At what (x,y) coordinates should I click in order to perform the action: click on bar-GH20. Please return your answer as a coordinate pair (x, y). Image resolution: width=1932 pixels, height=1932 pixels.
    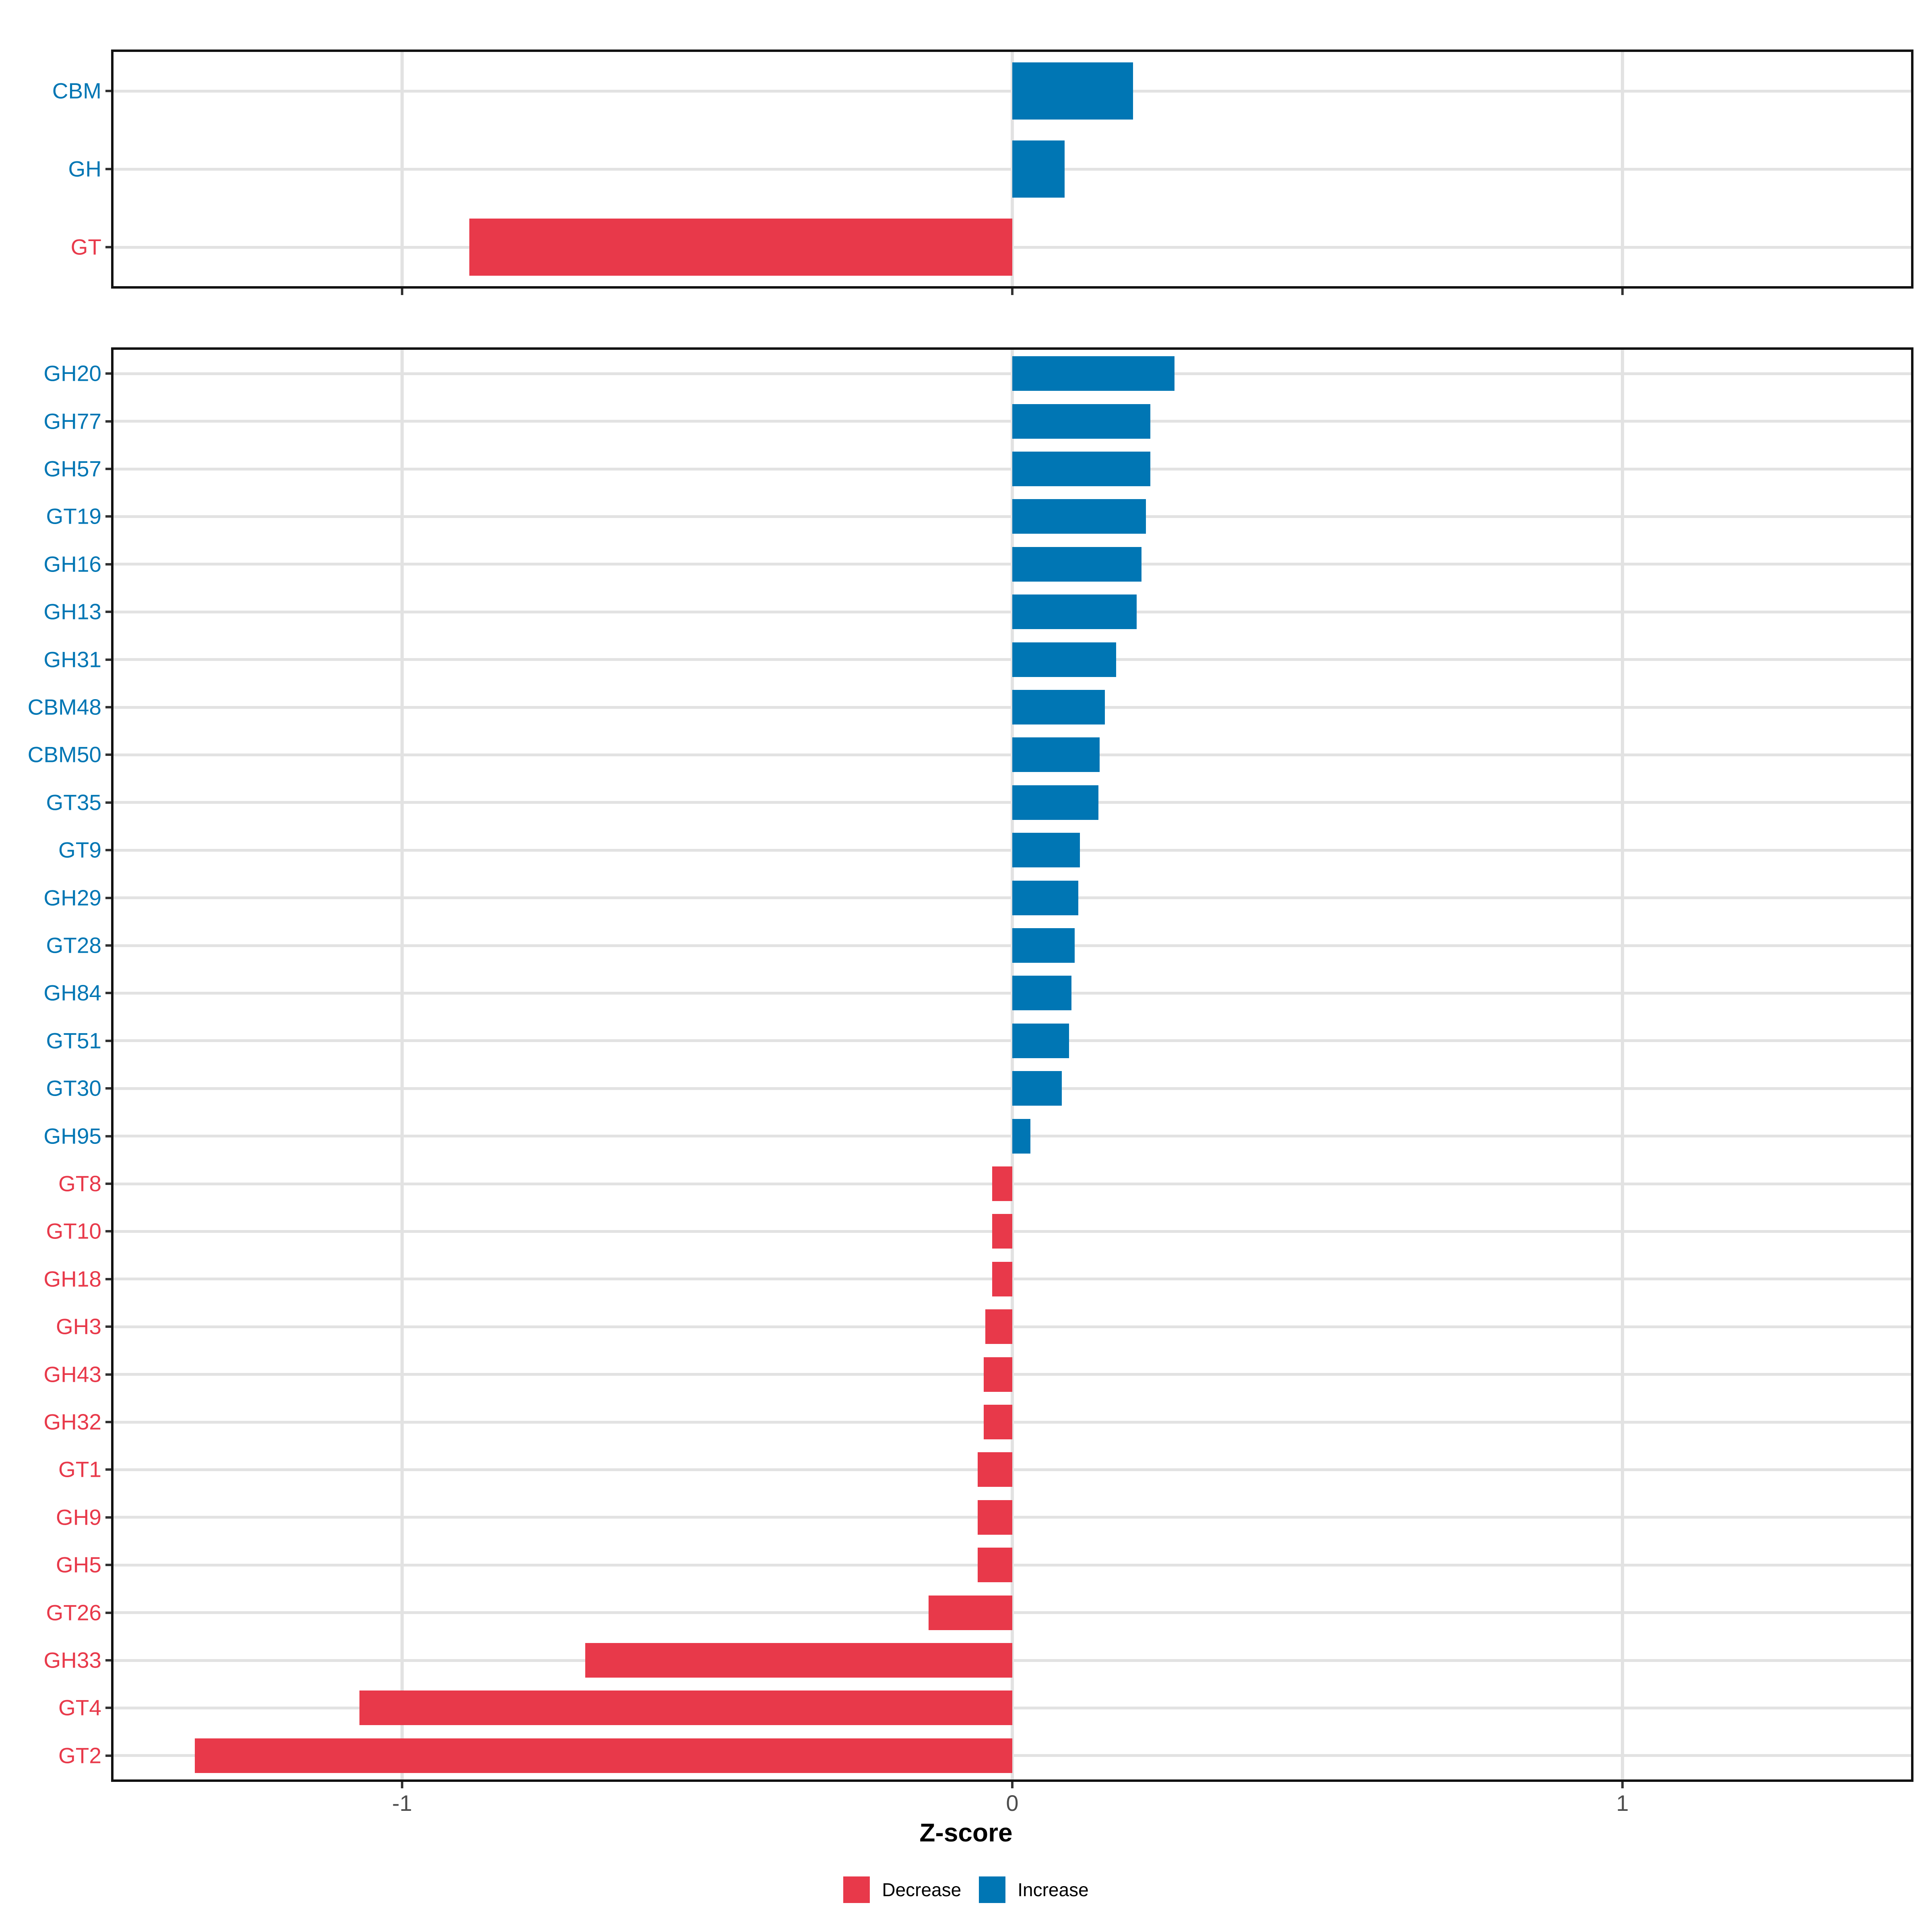
    Looking at the image, I should click on (1093, 373).